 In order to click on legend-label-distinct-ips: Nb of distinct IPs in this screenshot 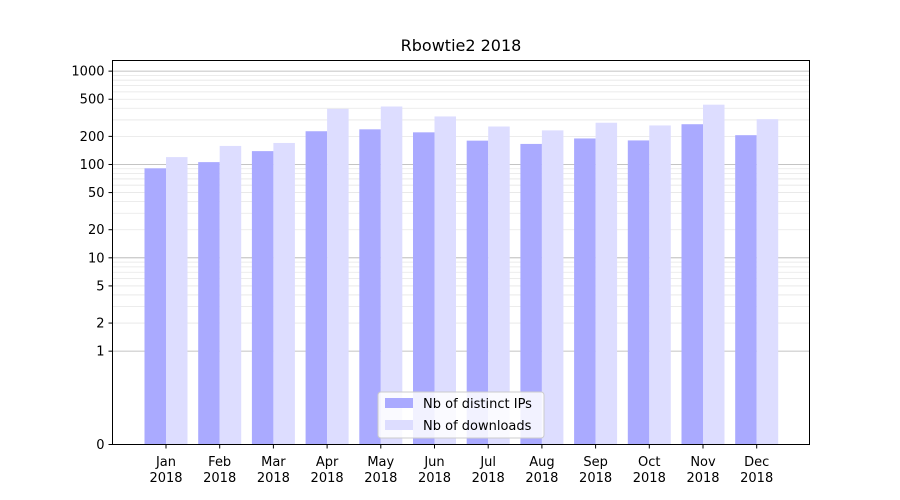, I will do `click(477, 404)`.